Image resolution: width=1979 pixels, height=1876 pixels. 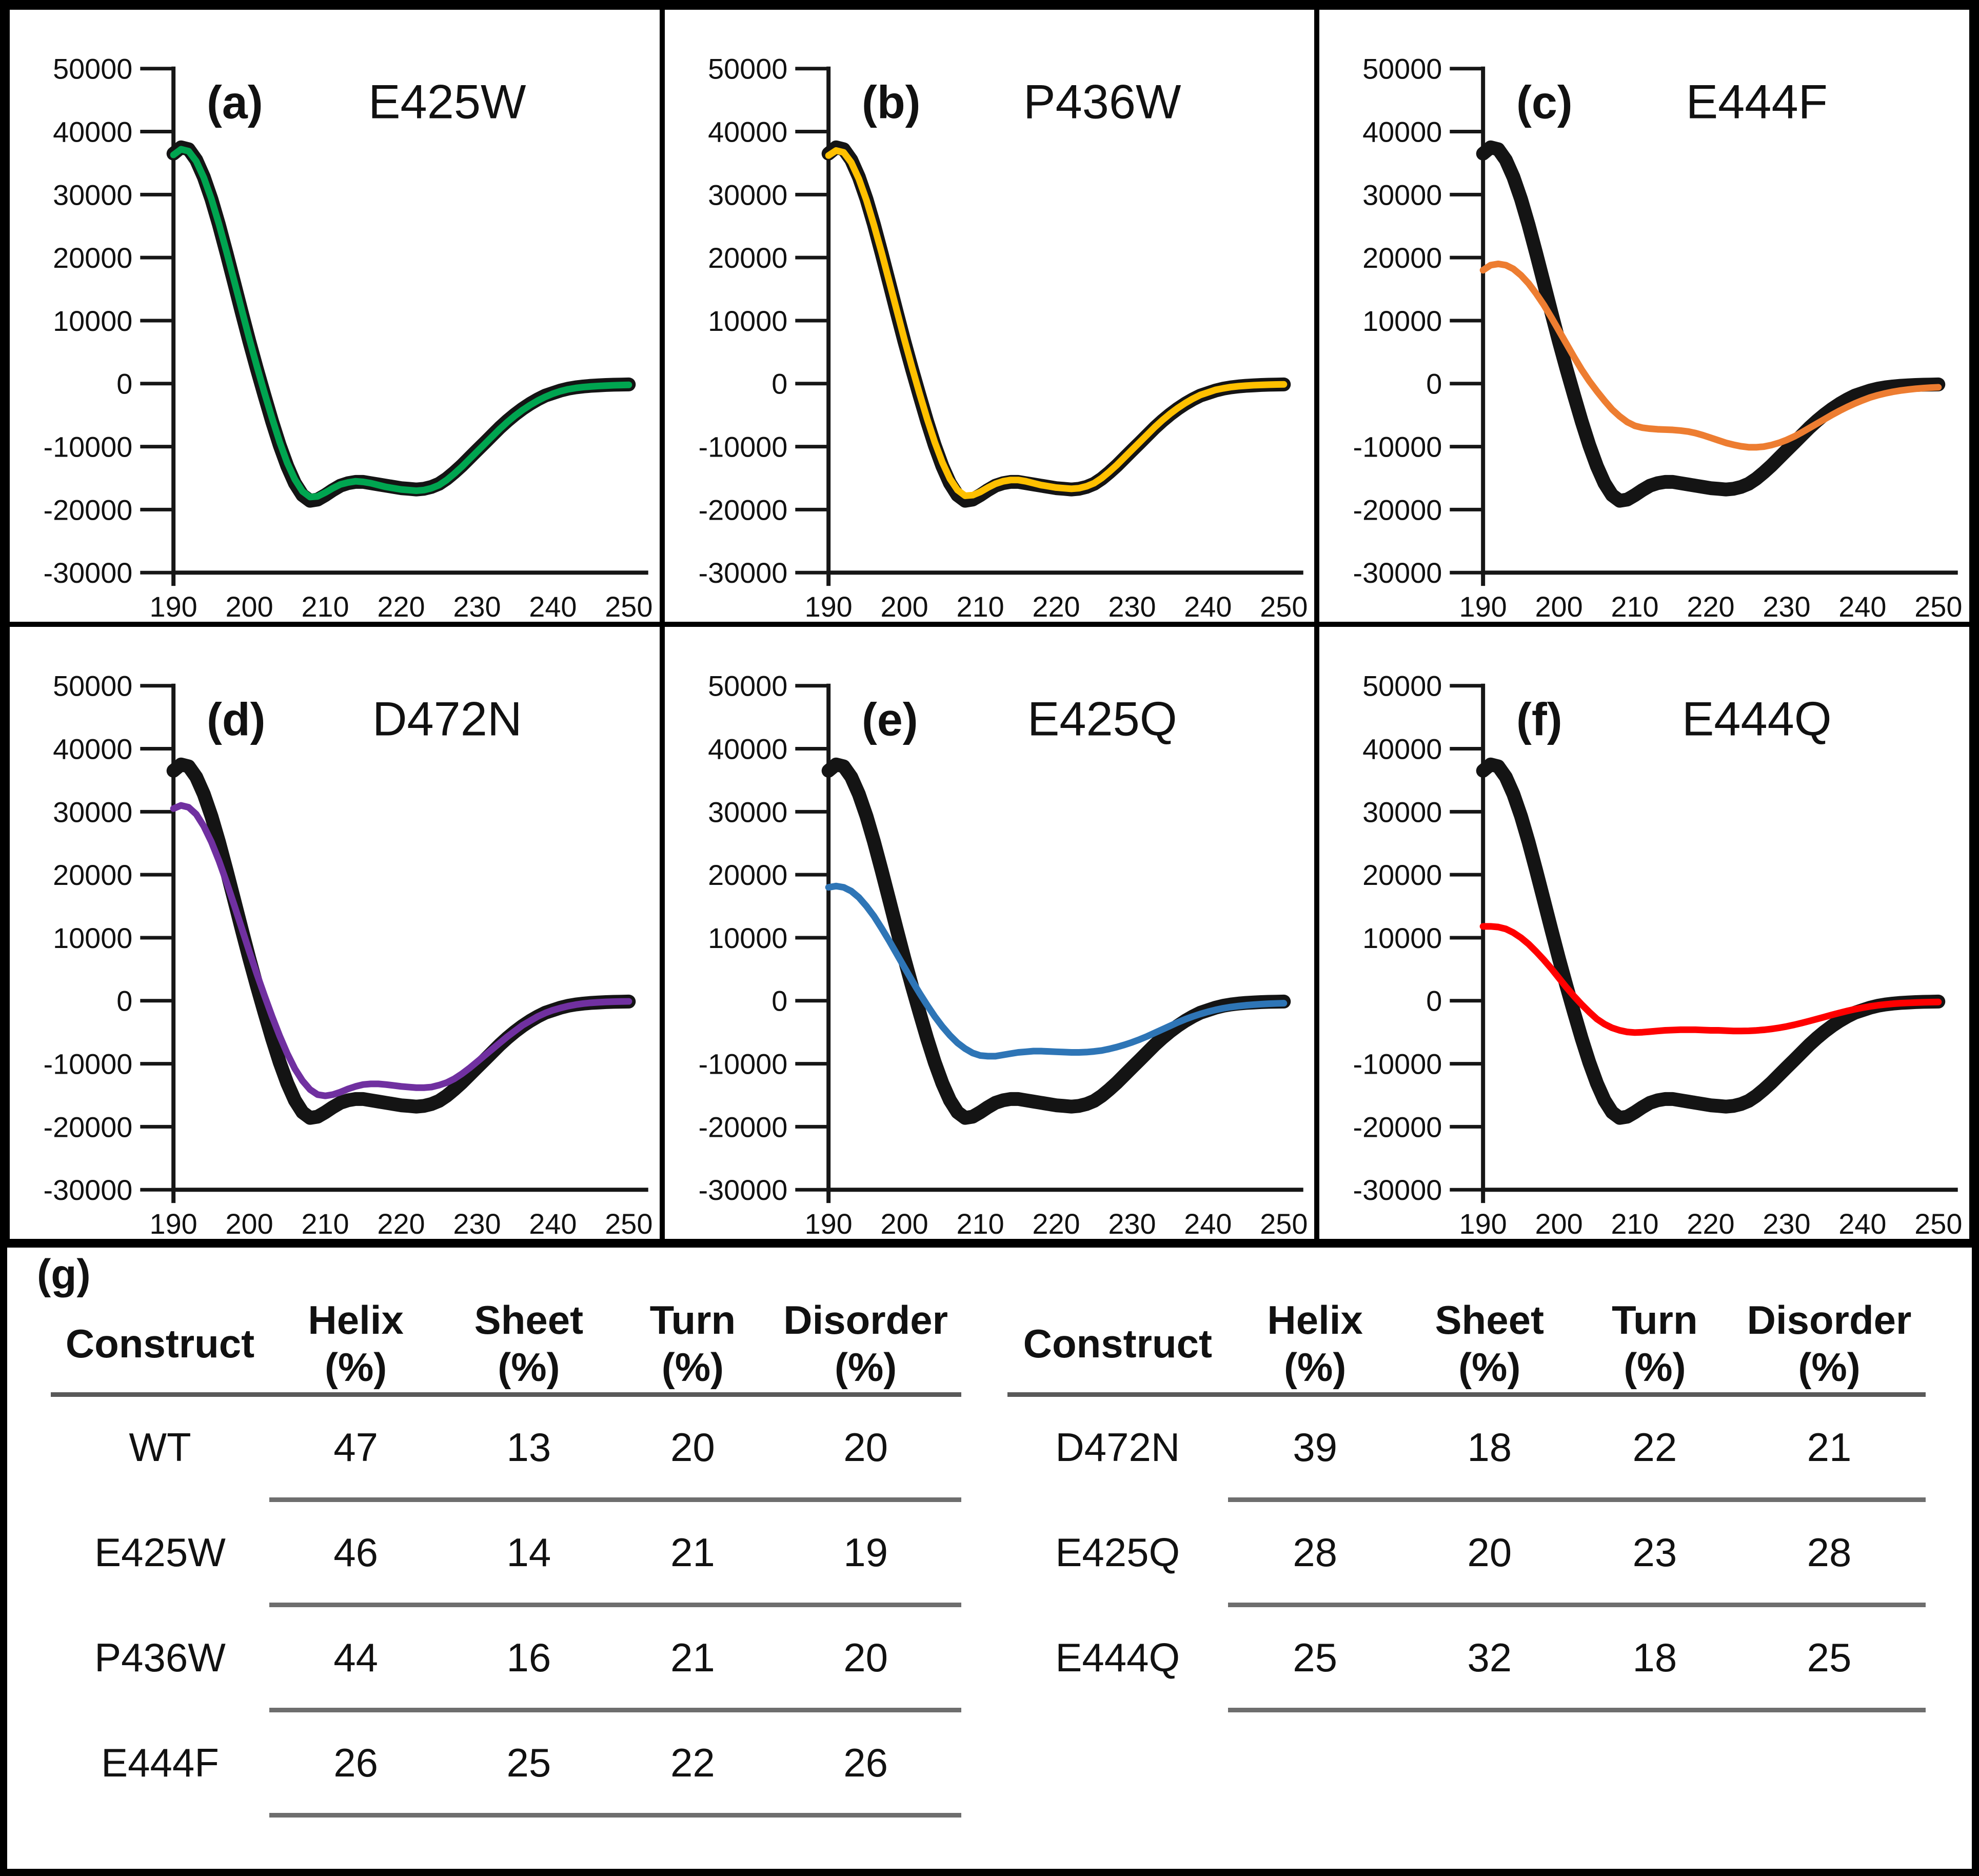 I want to click on y-tick-label: -10000, so click(x=743, y=447).